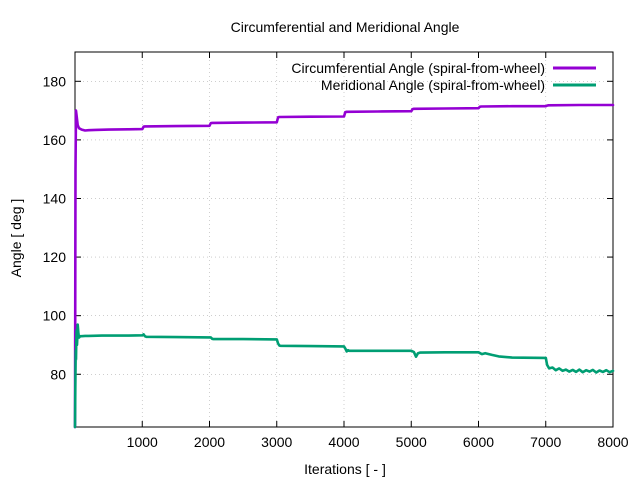 This screenshot has height=480, width=640. Describe the element at coordinates (55, 316) in the screenshot. I see `y-tick-label: 100` at that location.